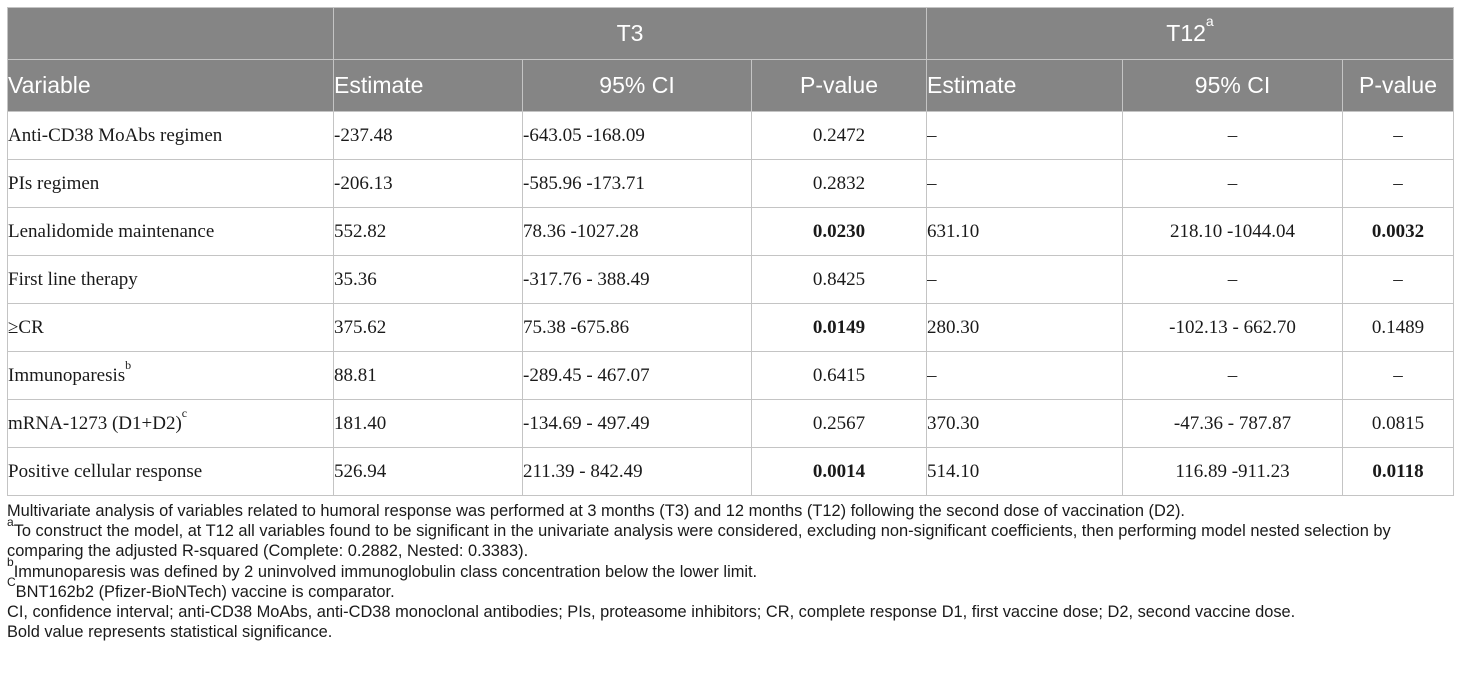 This screenshot has height=684, width=1460. I want to click on column-header-t12-pvalue: P-value, so click(1398, 85).